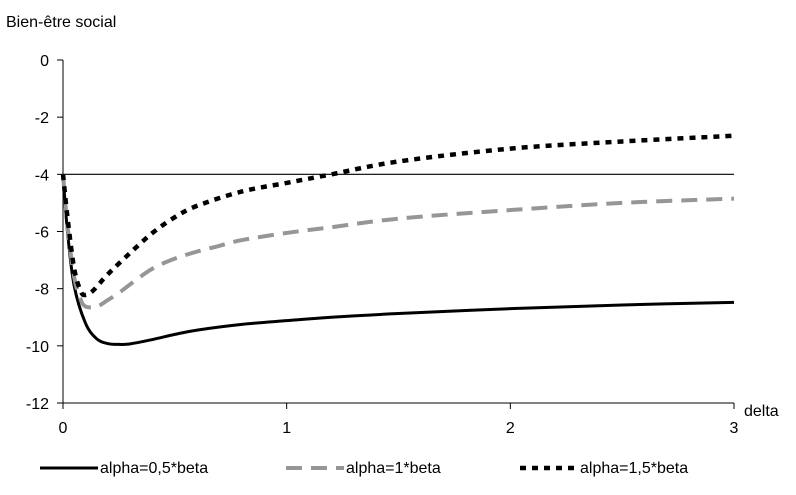 This screenshot has height=495, width=796. I want to click on legend-label-1: alpha=0,5*beta, so click(154, 468).